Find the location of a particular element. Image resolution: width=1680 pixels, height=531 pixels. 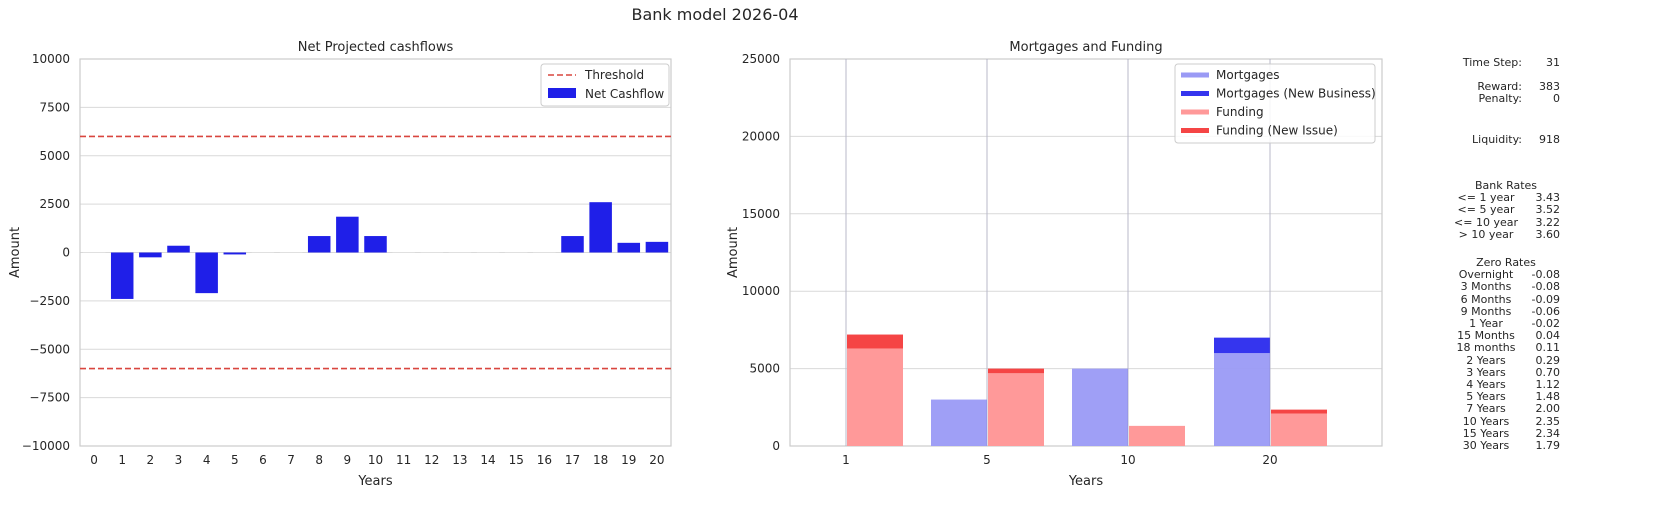

y-axis-label: Amount is located at coordinates (733, 252).